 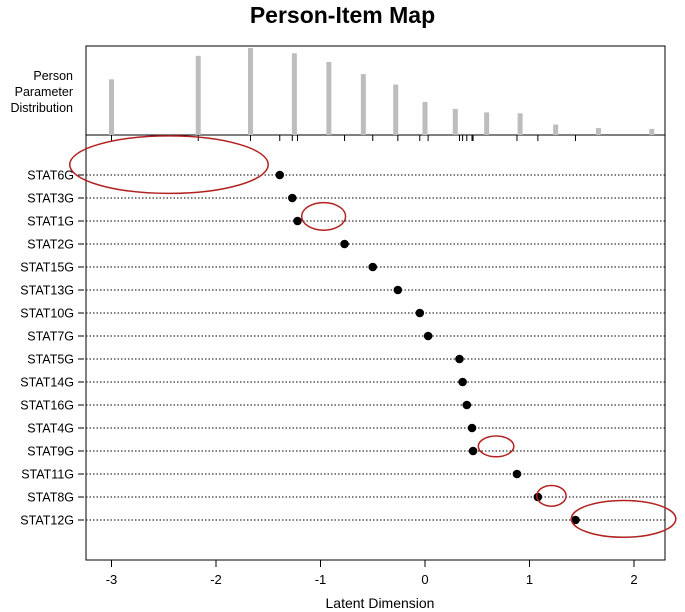 What do you see at coordinates (41, 108) in the screenshot?
I see `person-label-line-3: Distribution` at bounding box center [41, 108].